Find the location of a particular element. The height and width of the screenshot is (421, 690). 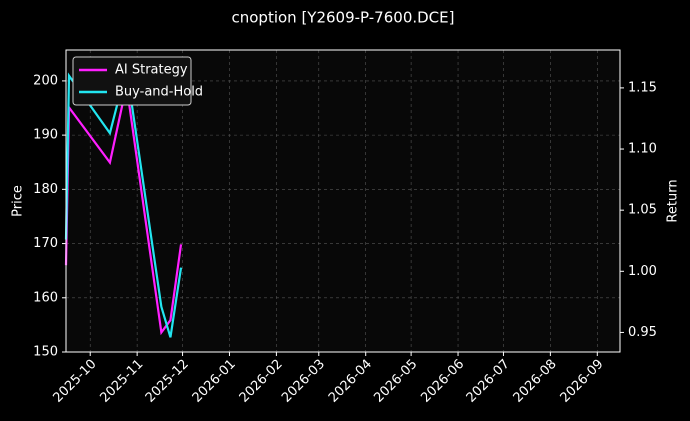

chart-title: cnoption [Y2609-P-7600.DCE] is located at coordinates (343, 18).